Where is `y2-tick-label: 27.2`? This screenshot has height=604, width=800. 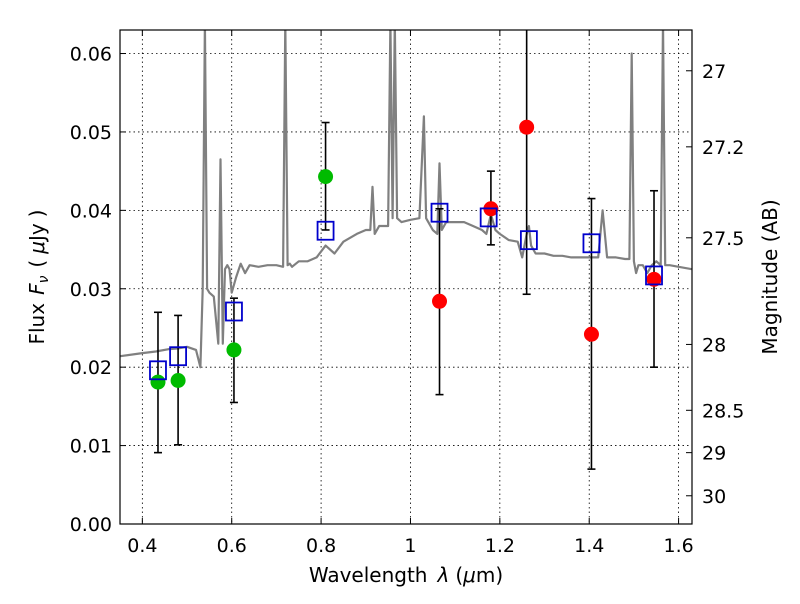 y2-tick-label: 27.2 is located at coordinates (723, 148).